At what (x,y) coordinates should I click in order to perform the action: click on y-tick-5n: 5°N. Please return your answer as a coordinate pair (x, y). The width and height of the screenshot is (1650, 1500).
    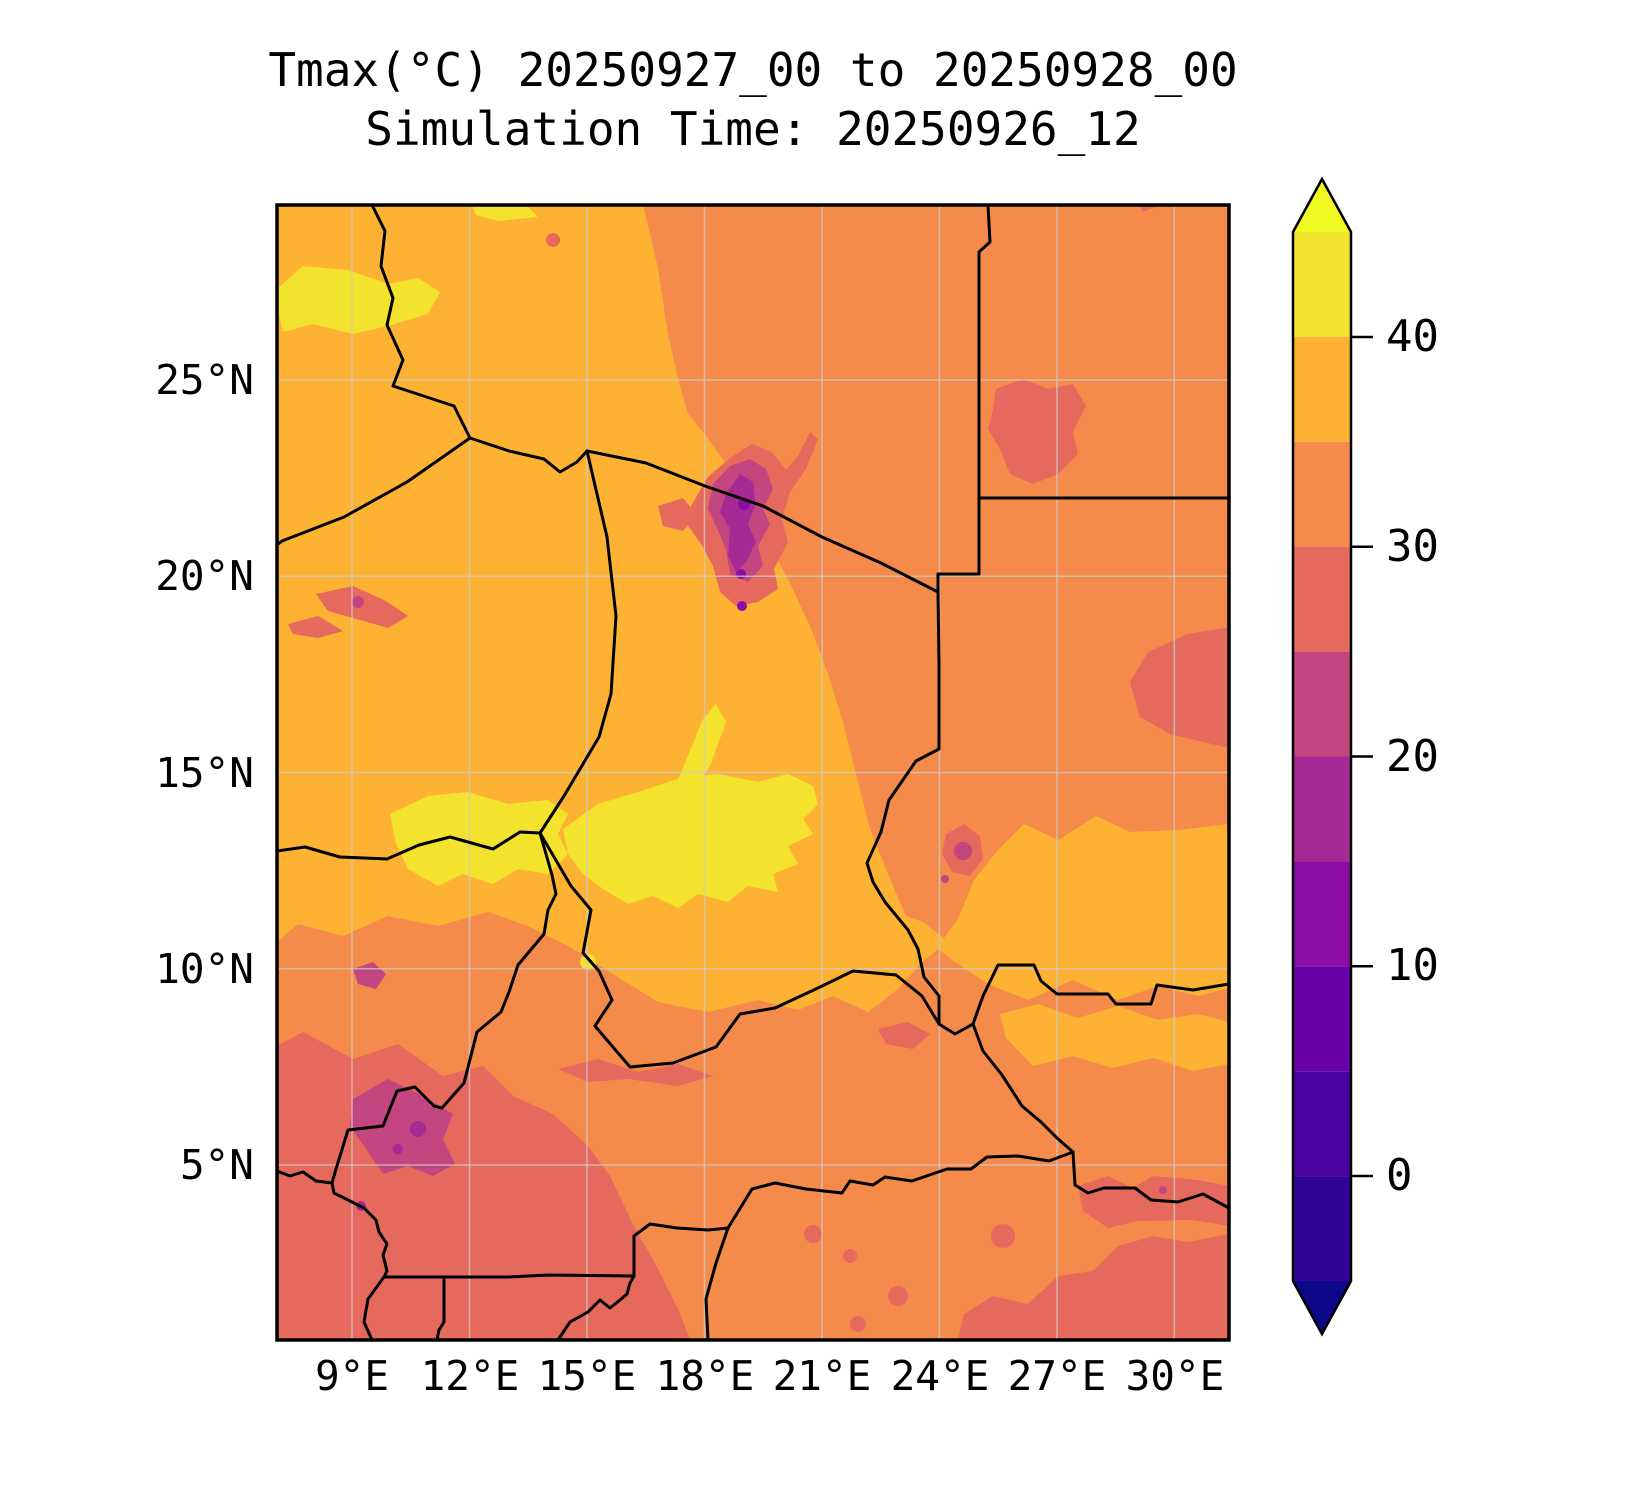
    Looking at the image, I should click on (216, 1165).